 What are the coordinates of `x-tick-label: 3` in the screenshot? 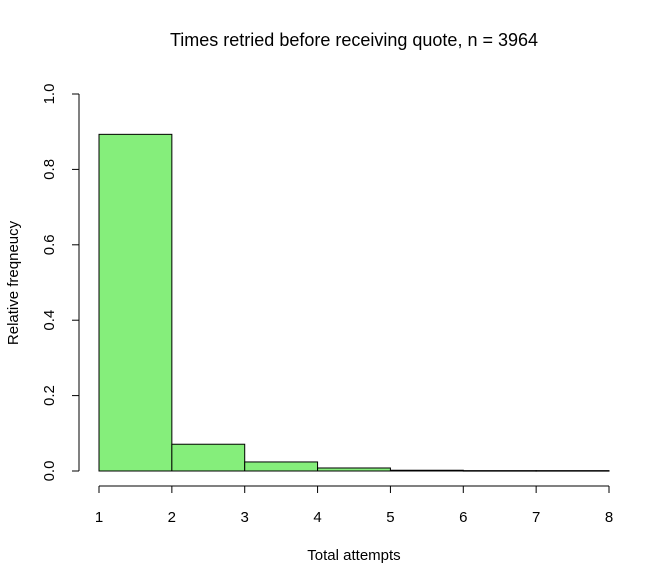 It's located at (245, 517).